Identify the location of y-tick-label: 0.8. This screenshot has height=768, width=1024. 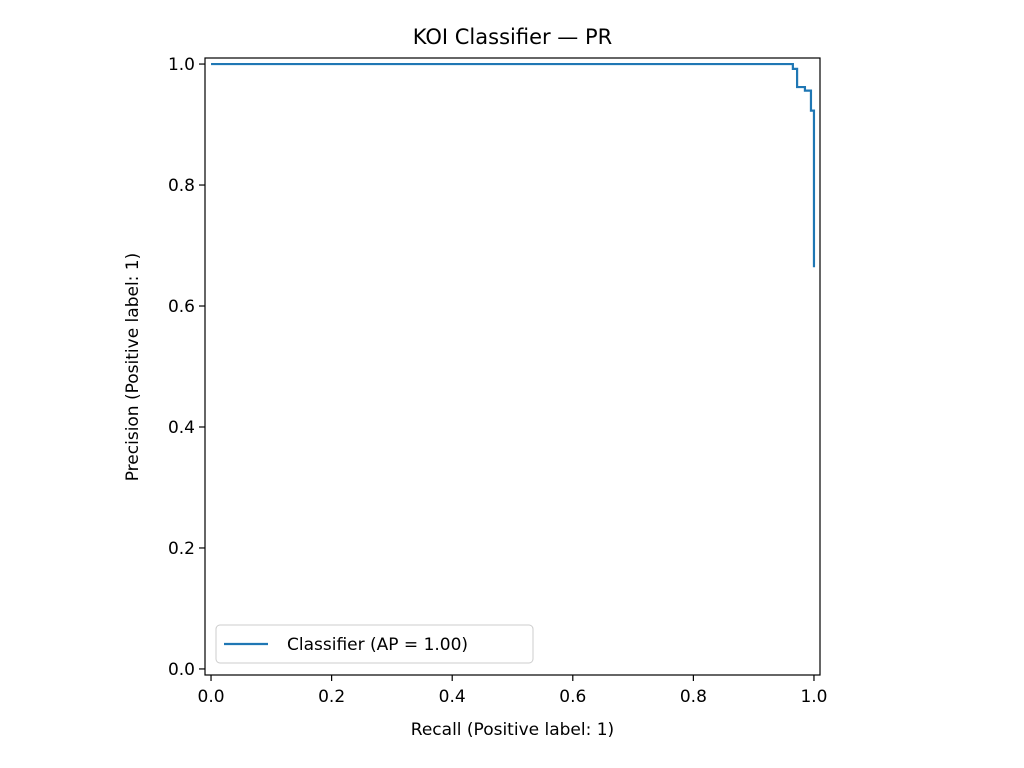
(181, 186).